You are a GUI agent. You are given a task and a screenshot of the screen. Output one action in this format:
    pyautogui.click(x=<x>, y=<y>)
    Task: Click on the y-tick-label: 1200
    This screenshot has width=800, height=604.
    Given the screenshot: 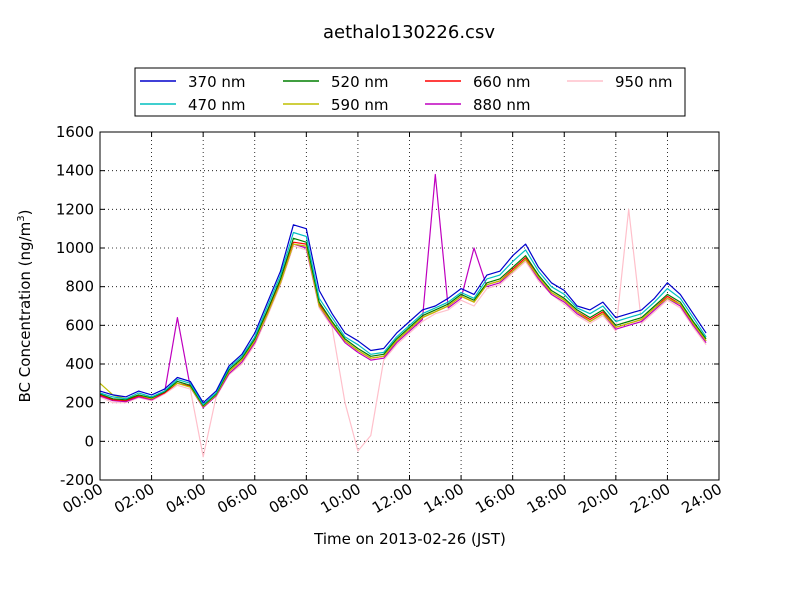 What is the action you would take?
    pyautogui.click(x=75, y=209)
    